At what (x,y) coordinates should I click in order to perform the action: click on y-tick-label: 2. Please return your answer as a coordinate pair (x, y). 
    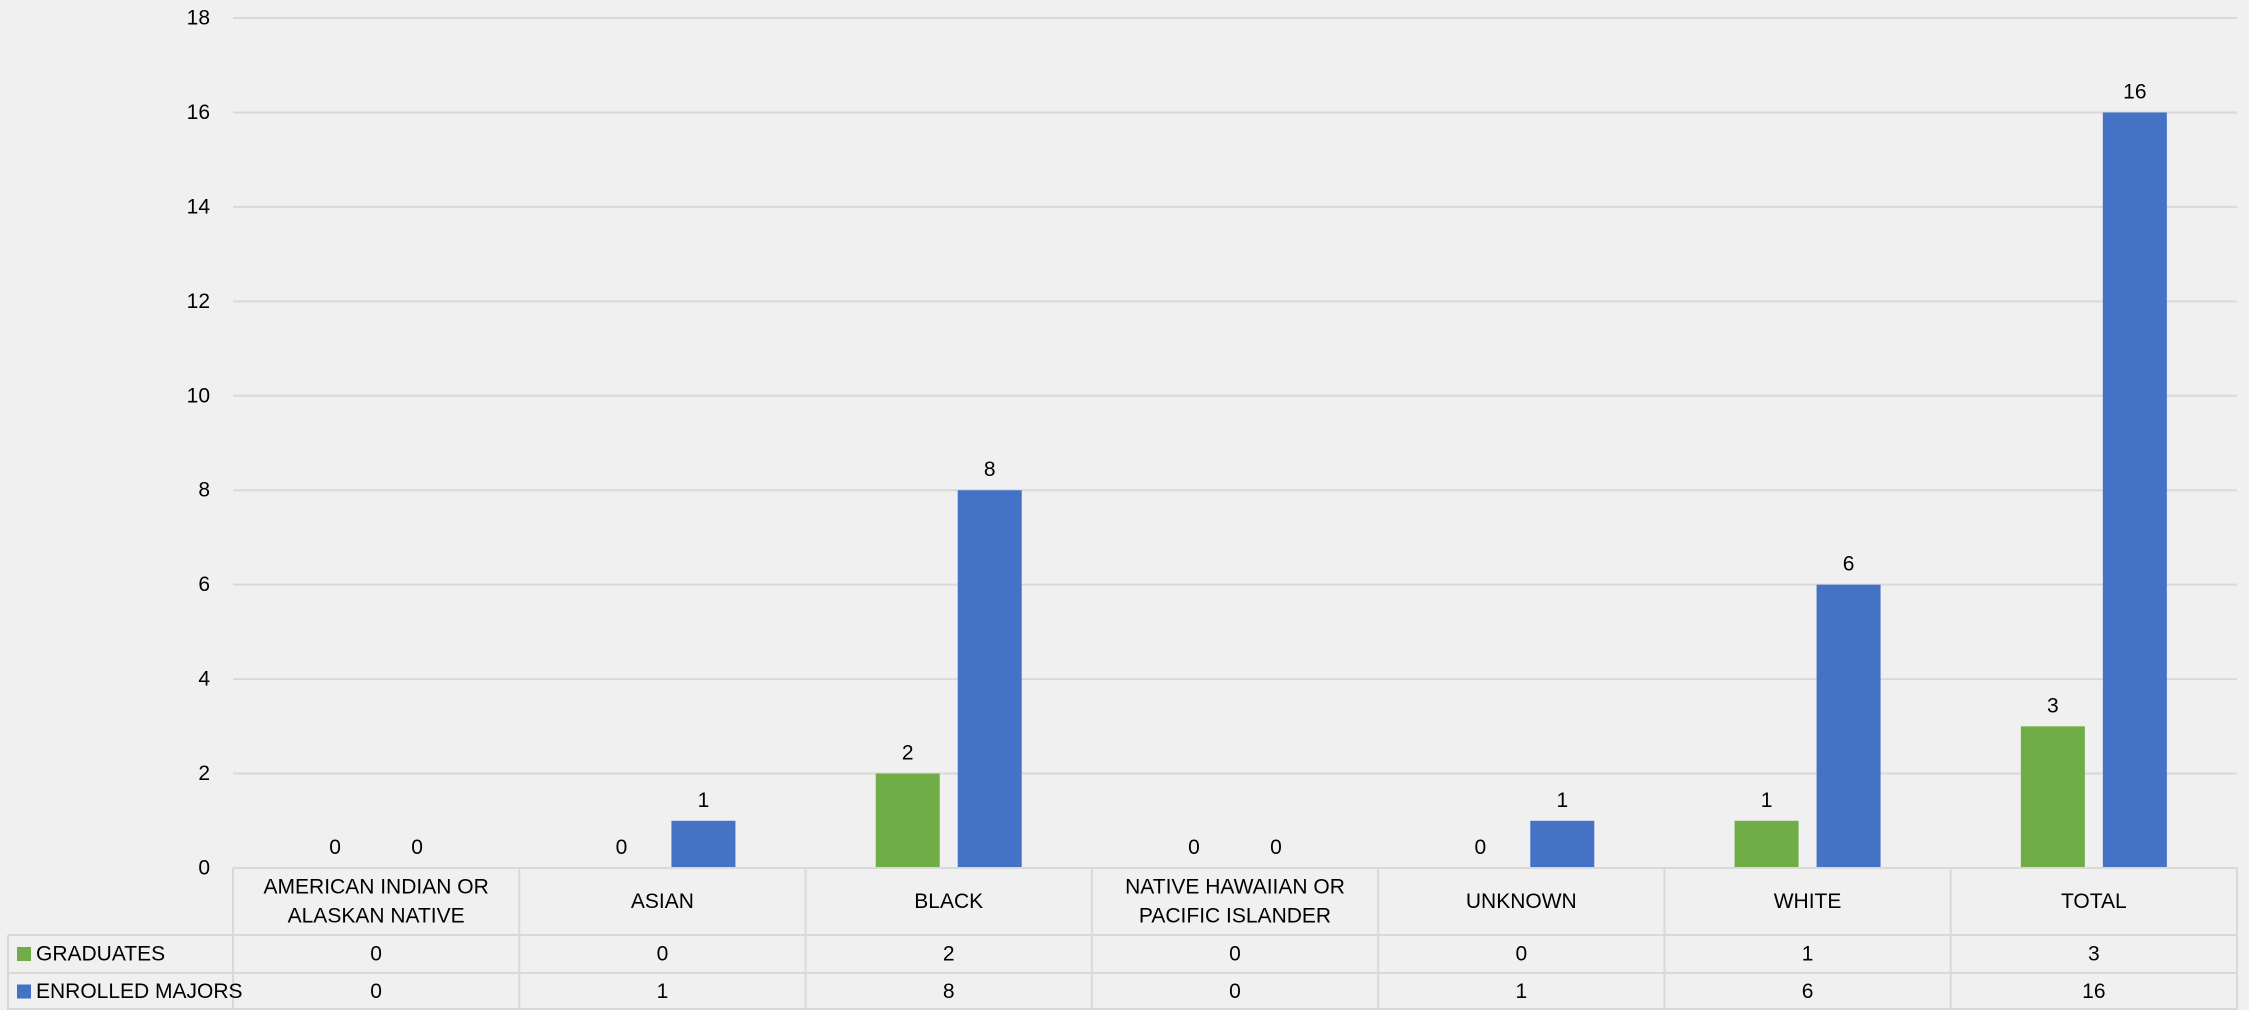
    Looking at the image, I should click on (204, 773).